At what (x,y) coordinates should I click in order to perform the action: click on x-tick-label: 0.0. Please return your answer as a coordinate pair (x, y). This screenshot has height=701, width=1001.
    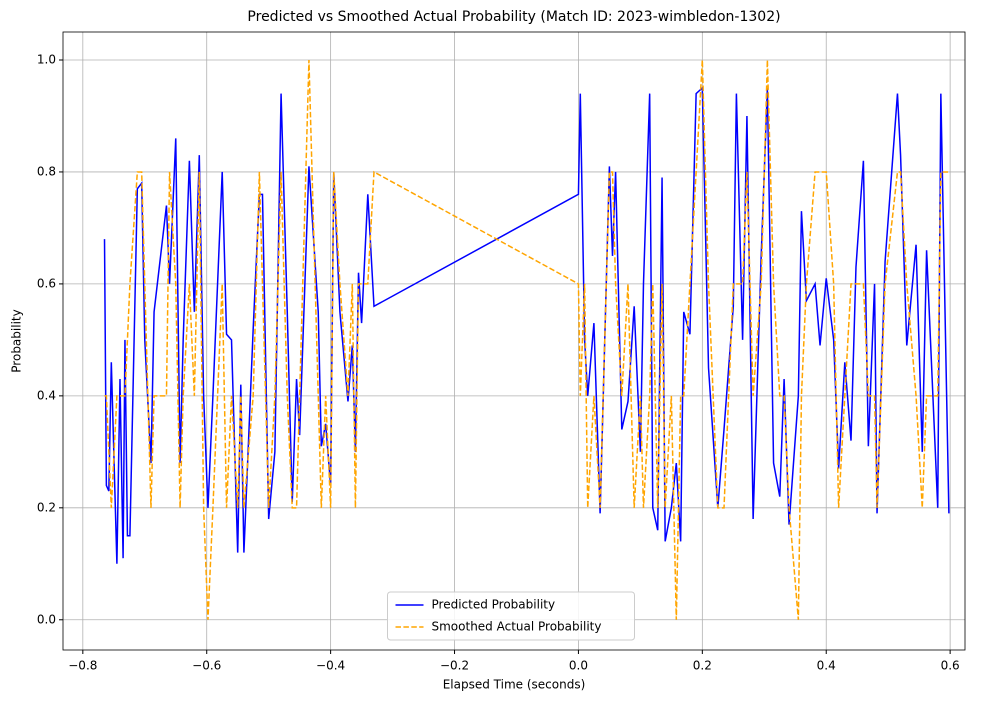
    Looking at the image, I should click on (578, 666).